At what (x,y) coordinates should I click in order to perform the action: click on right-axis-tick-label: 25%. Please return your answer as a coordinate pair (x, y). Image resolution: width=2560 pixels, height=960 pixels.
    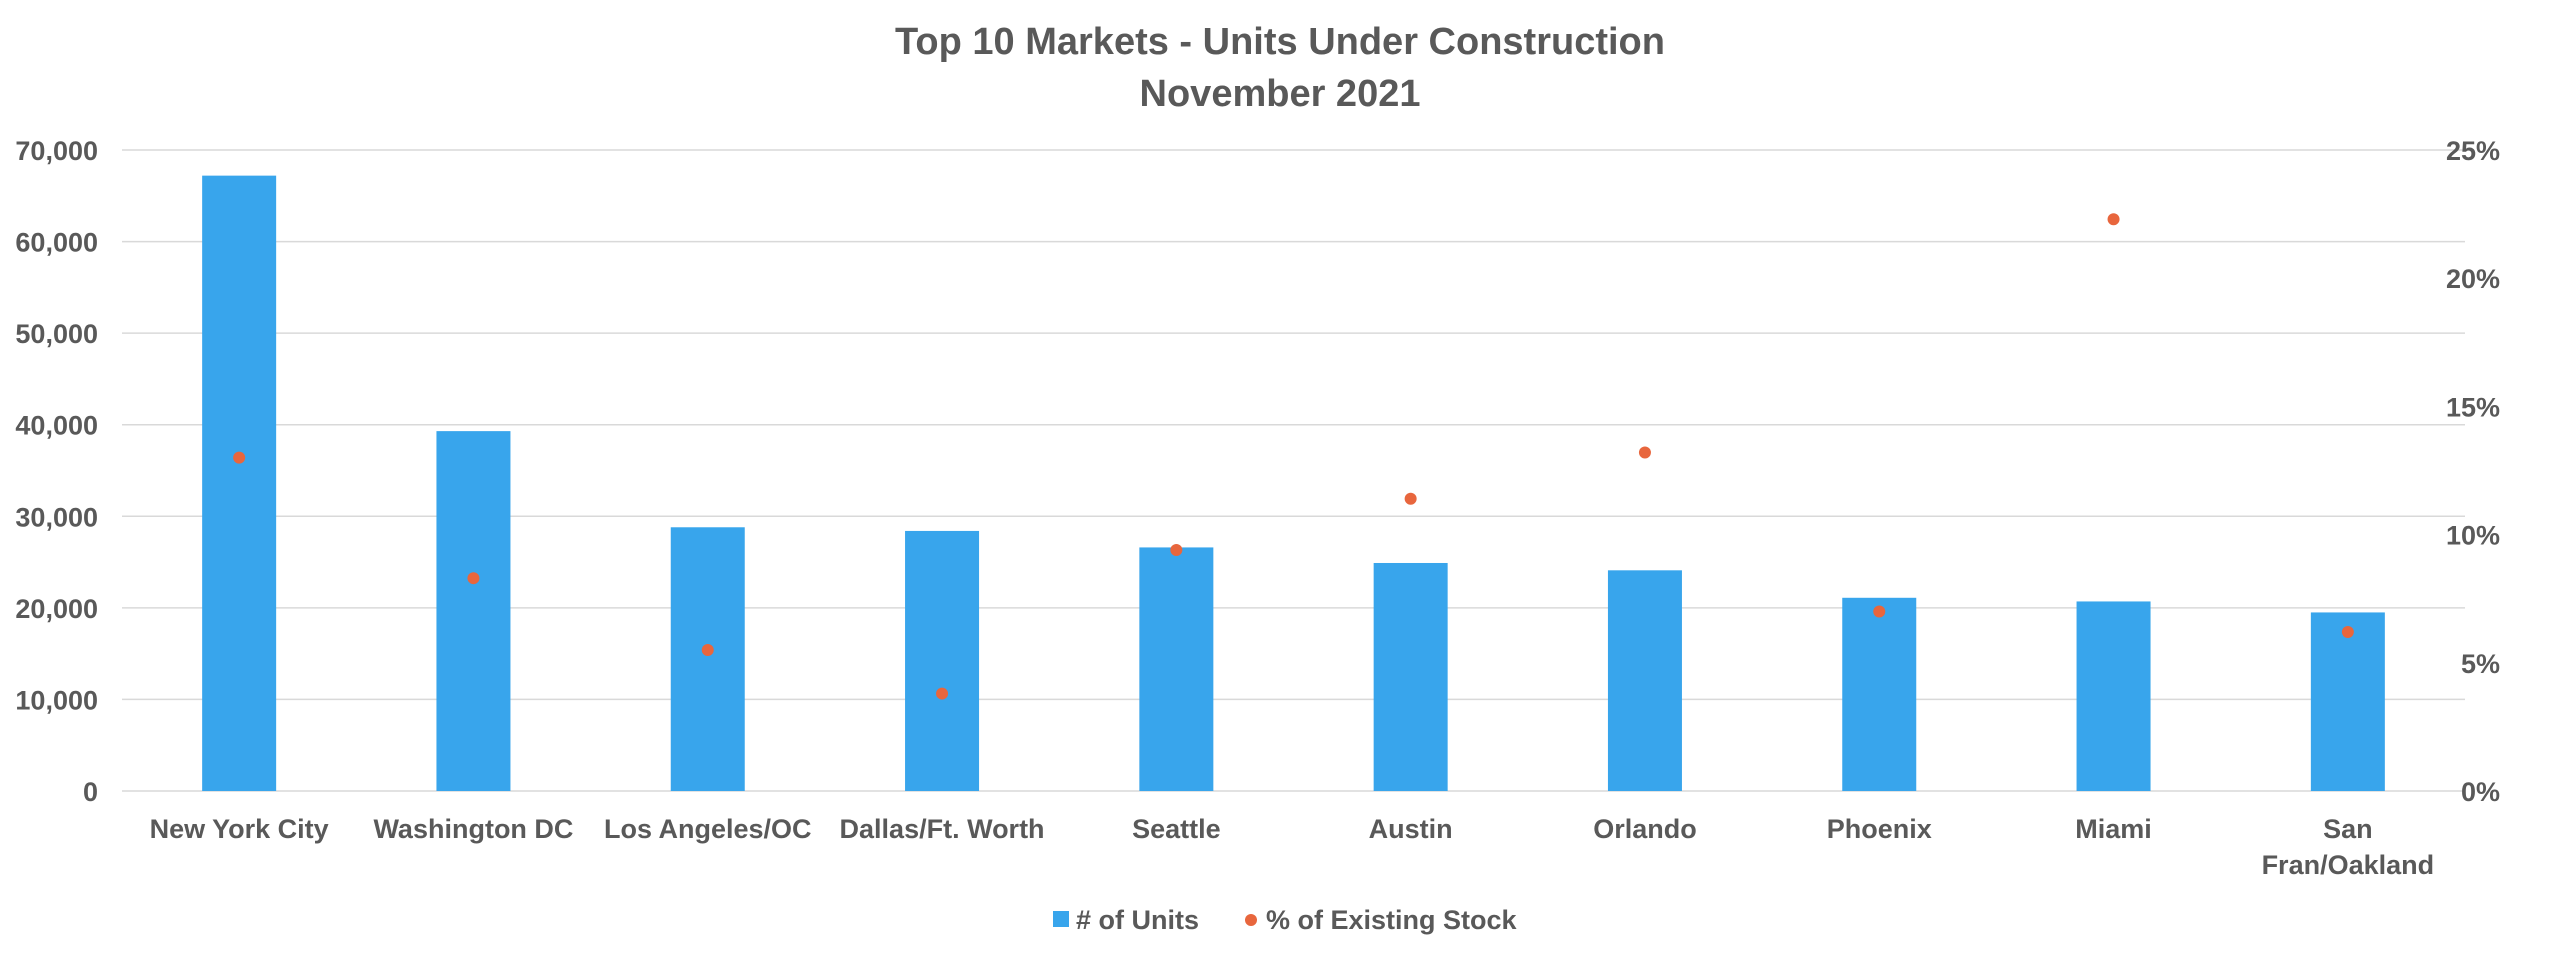
    Looking at the image, I should click on (2473, 151).